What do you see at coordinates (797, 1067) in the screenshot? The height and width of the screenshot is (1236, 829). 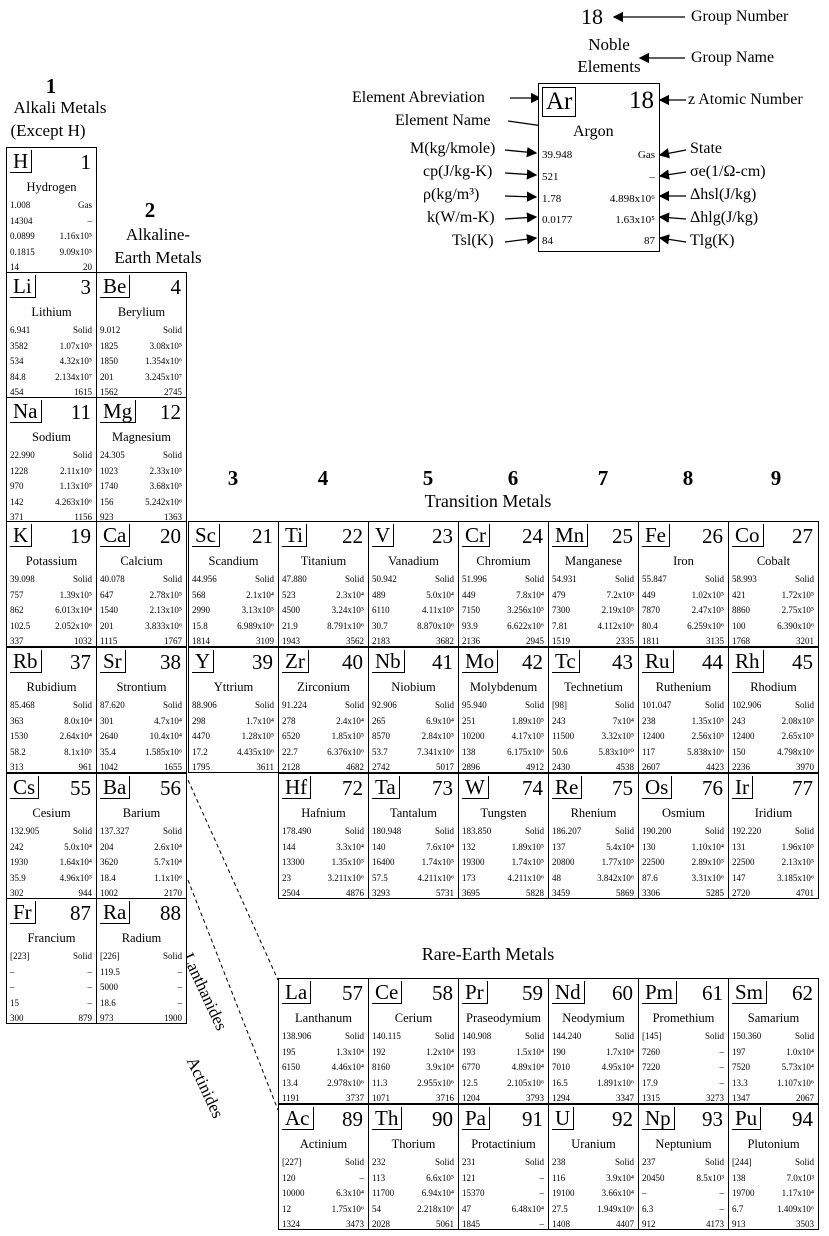 I see `property-right-value: 5.73x10⁴` at bounding box center [797, 1067].